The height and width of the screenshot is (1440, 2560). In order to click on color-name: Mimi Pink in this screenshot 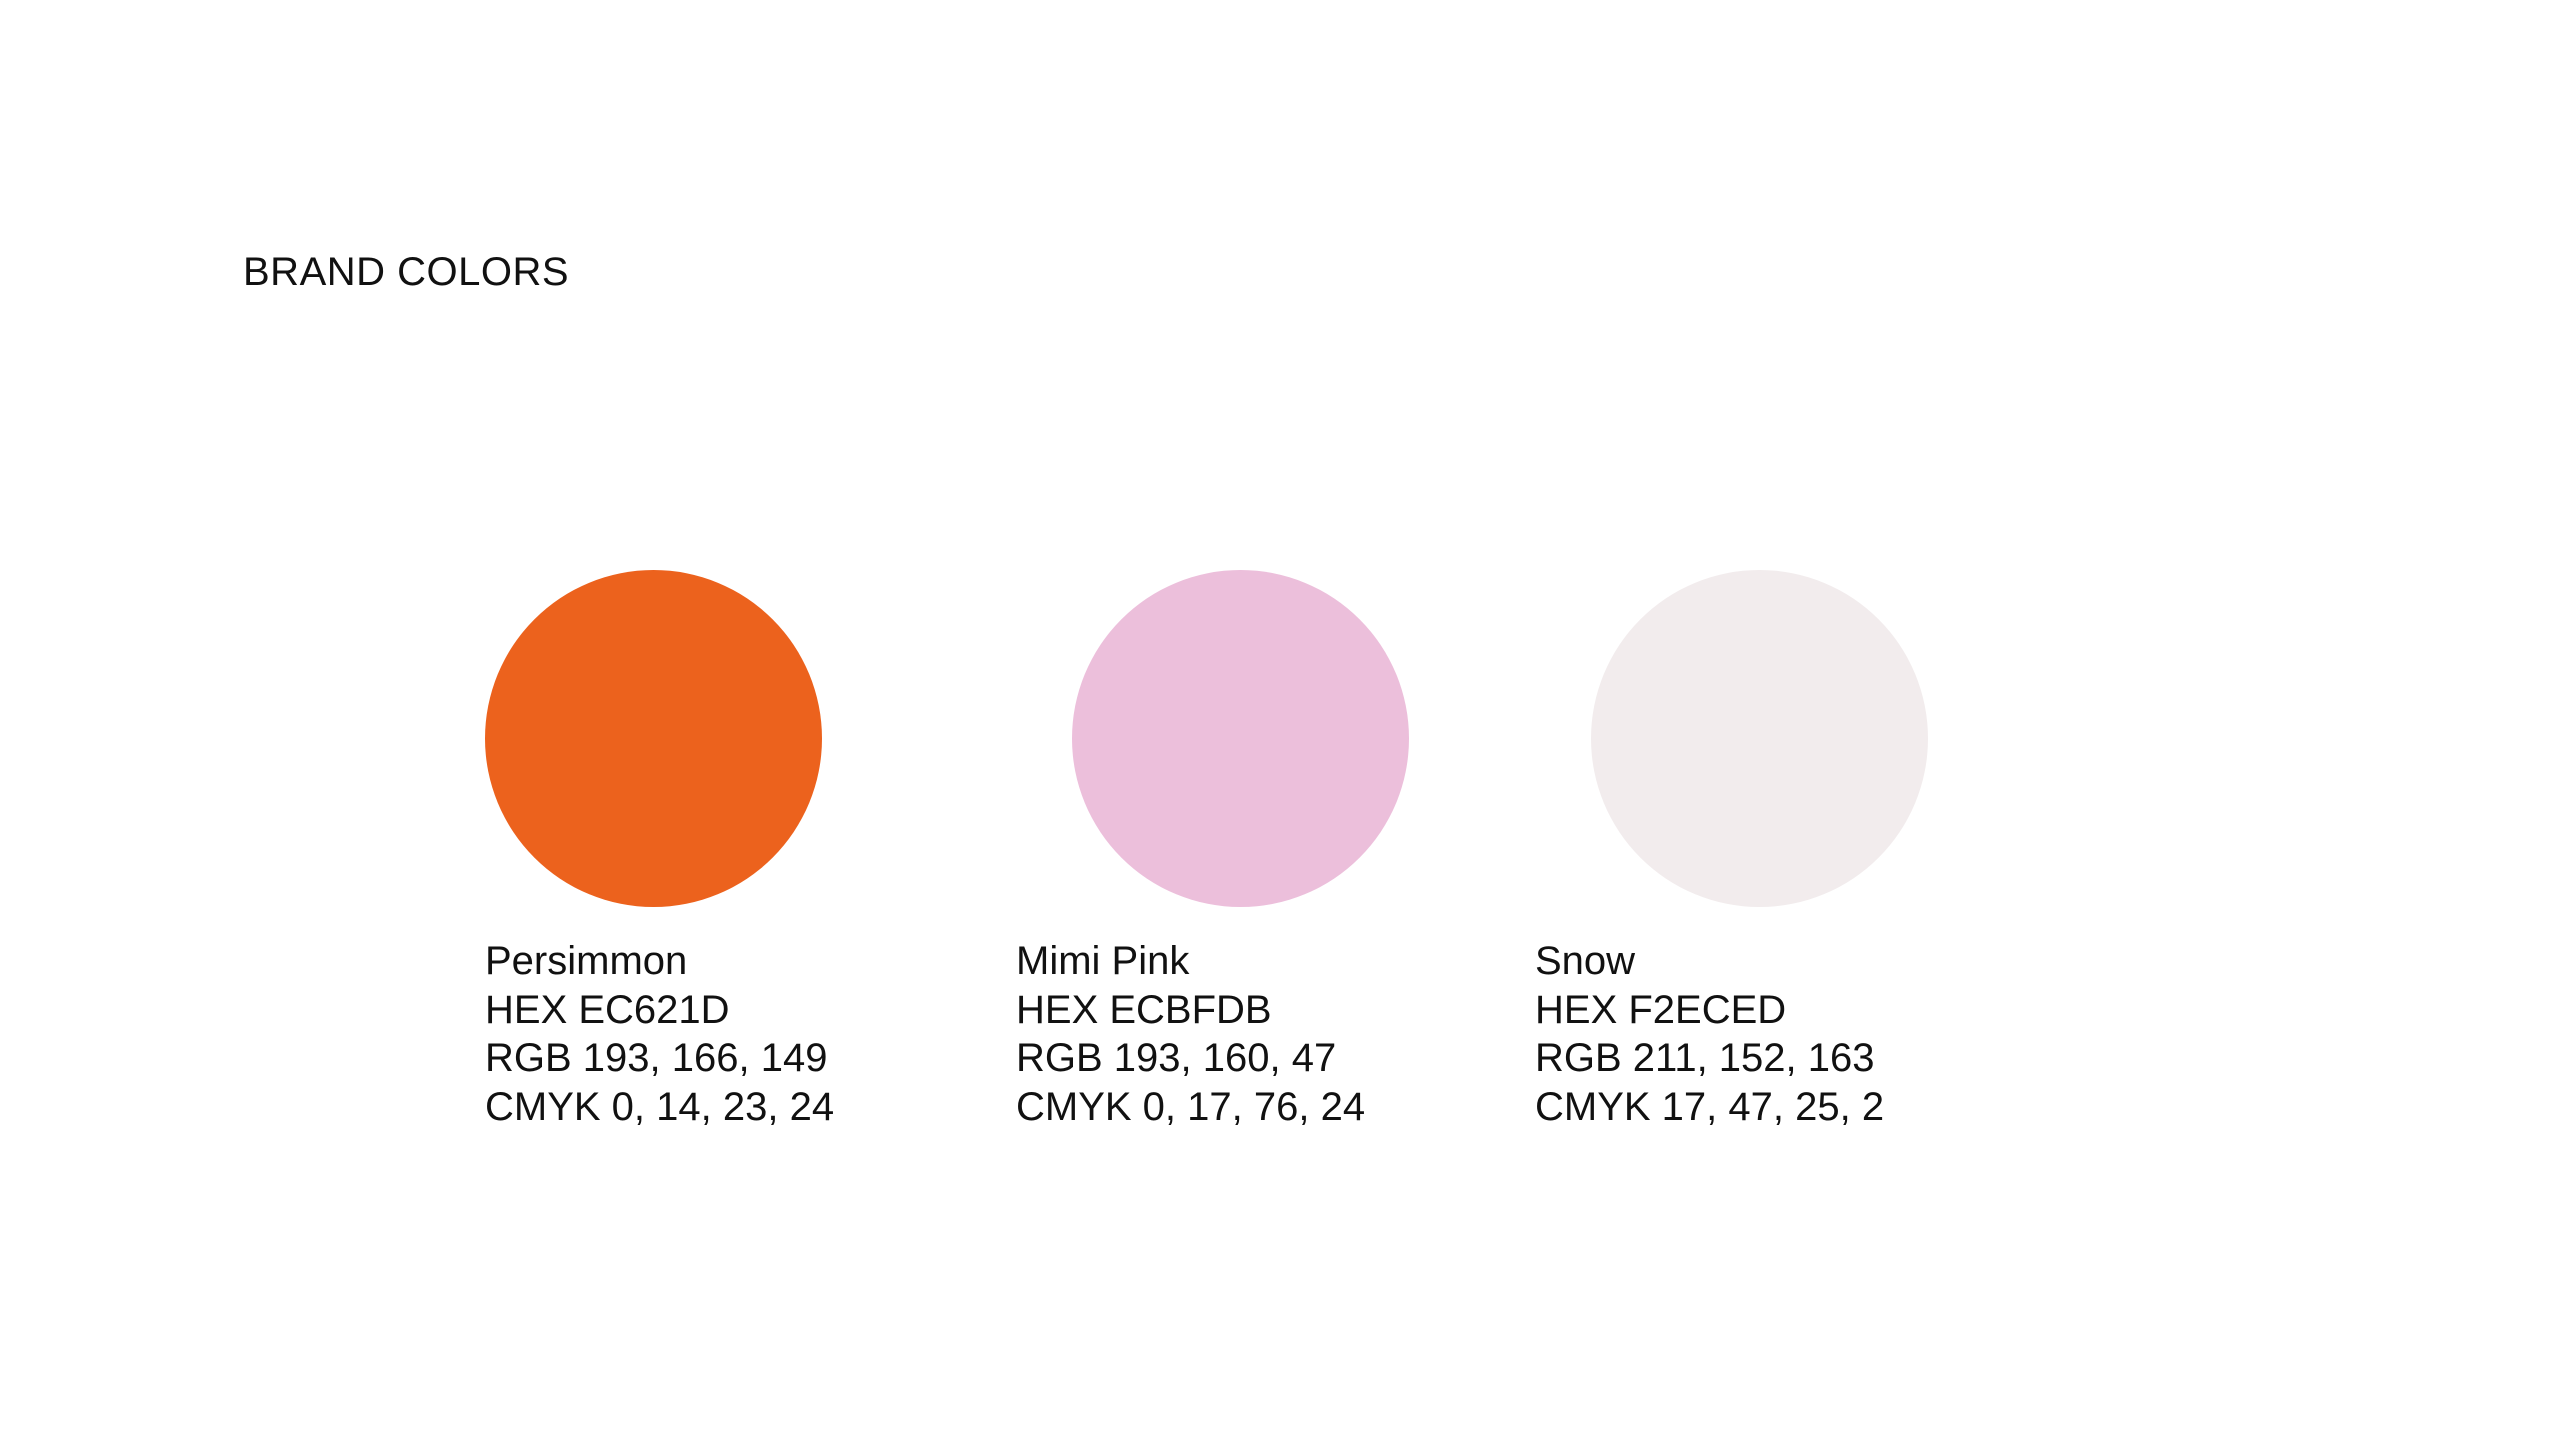, I will do `click(1103, 961)`.